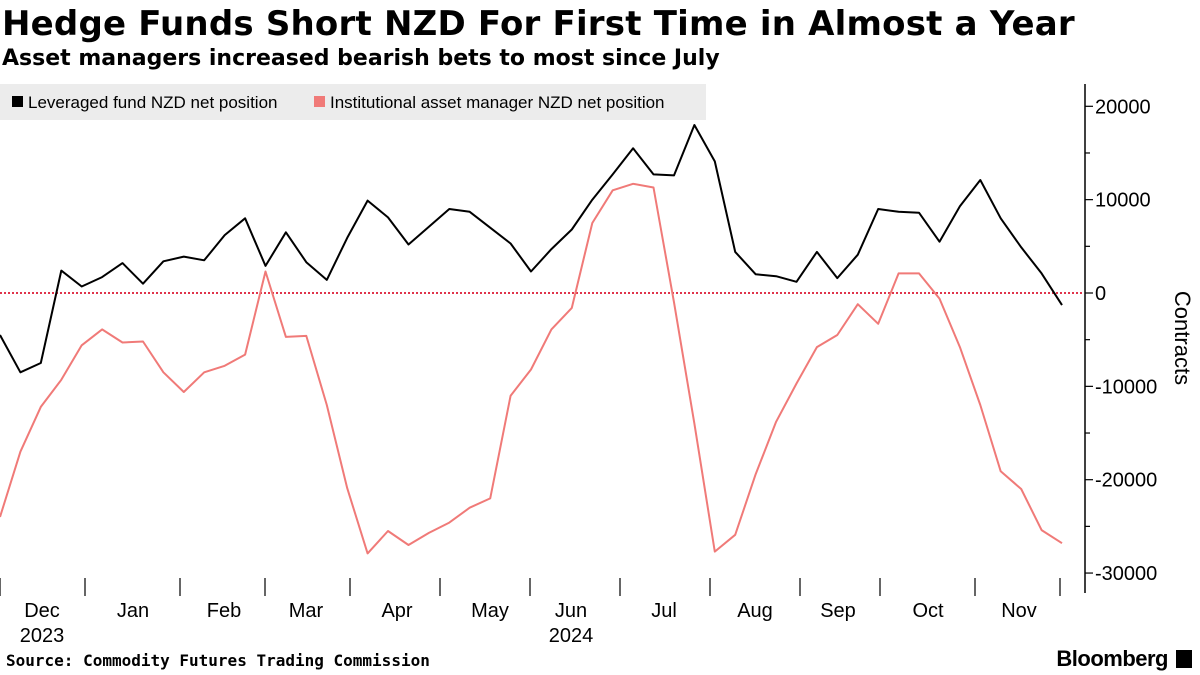  What do you see at coordinates (838, 611) in the screenshot?
I see `x-tick-label: Sep` at bounding box center [838, 611].